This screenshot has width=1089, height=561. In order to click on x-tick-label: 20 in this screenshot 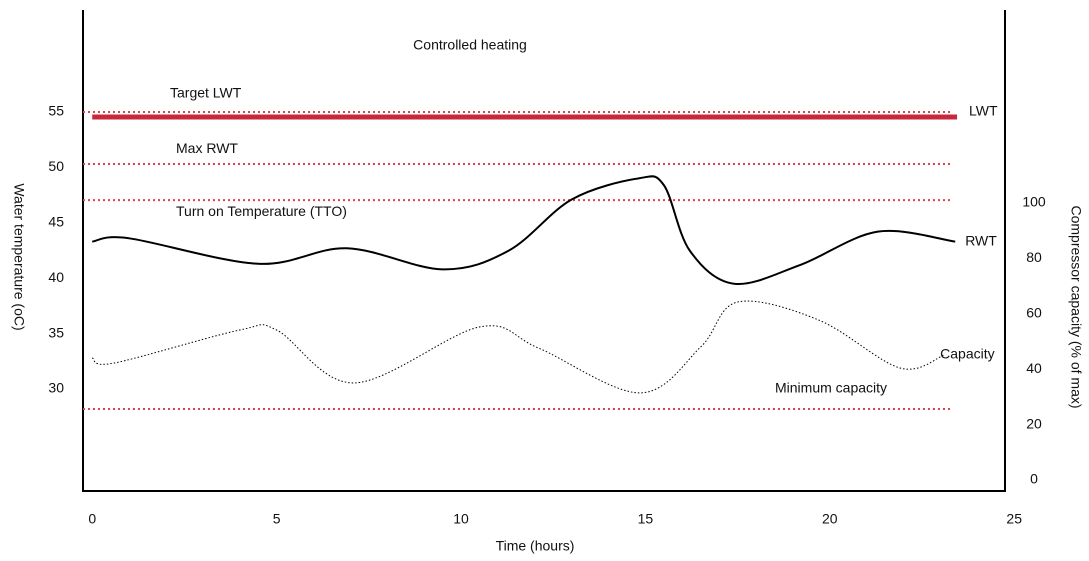, I will do `click(830, 519)`.